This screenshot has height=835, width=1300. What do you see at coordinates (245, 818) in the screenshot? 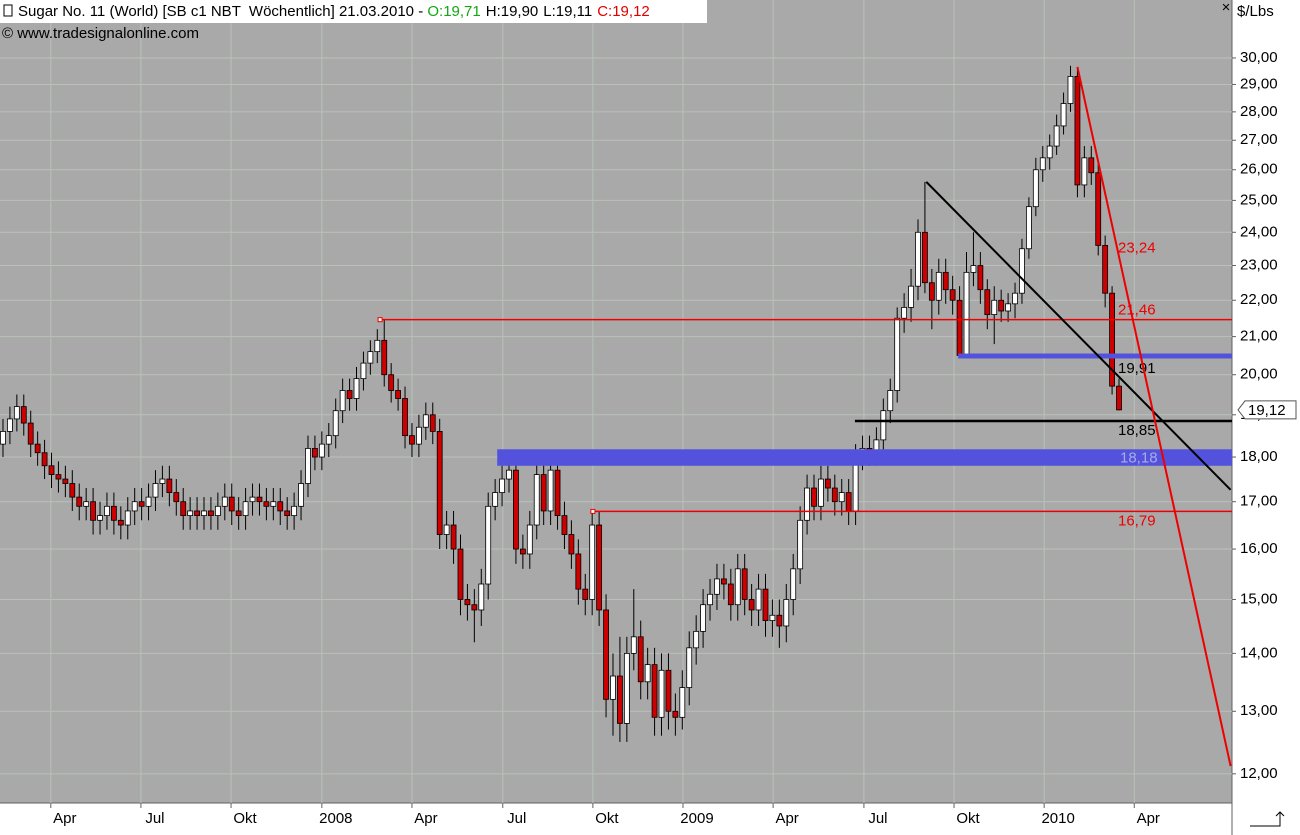
I see `x-tick-label: Okt` at bounding box center [245, 818].